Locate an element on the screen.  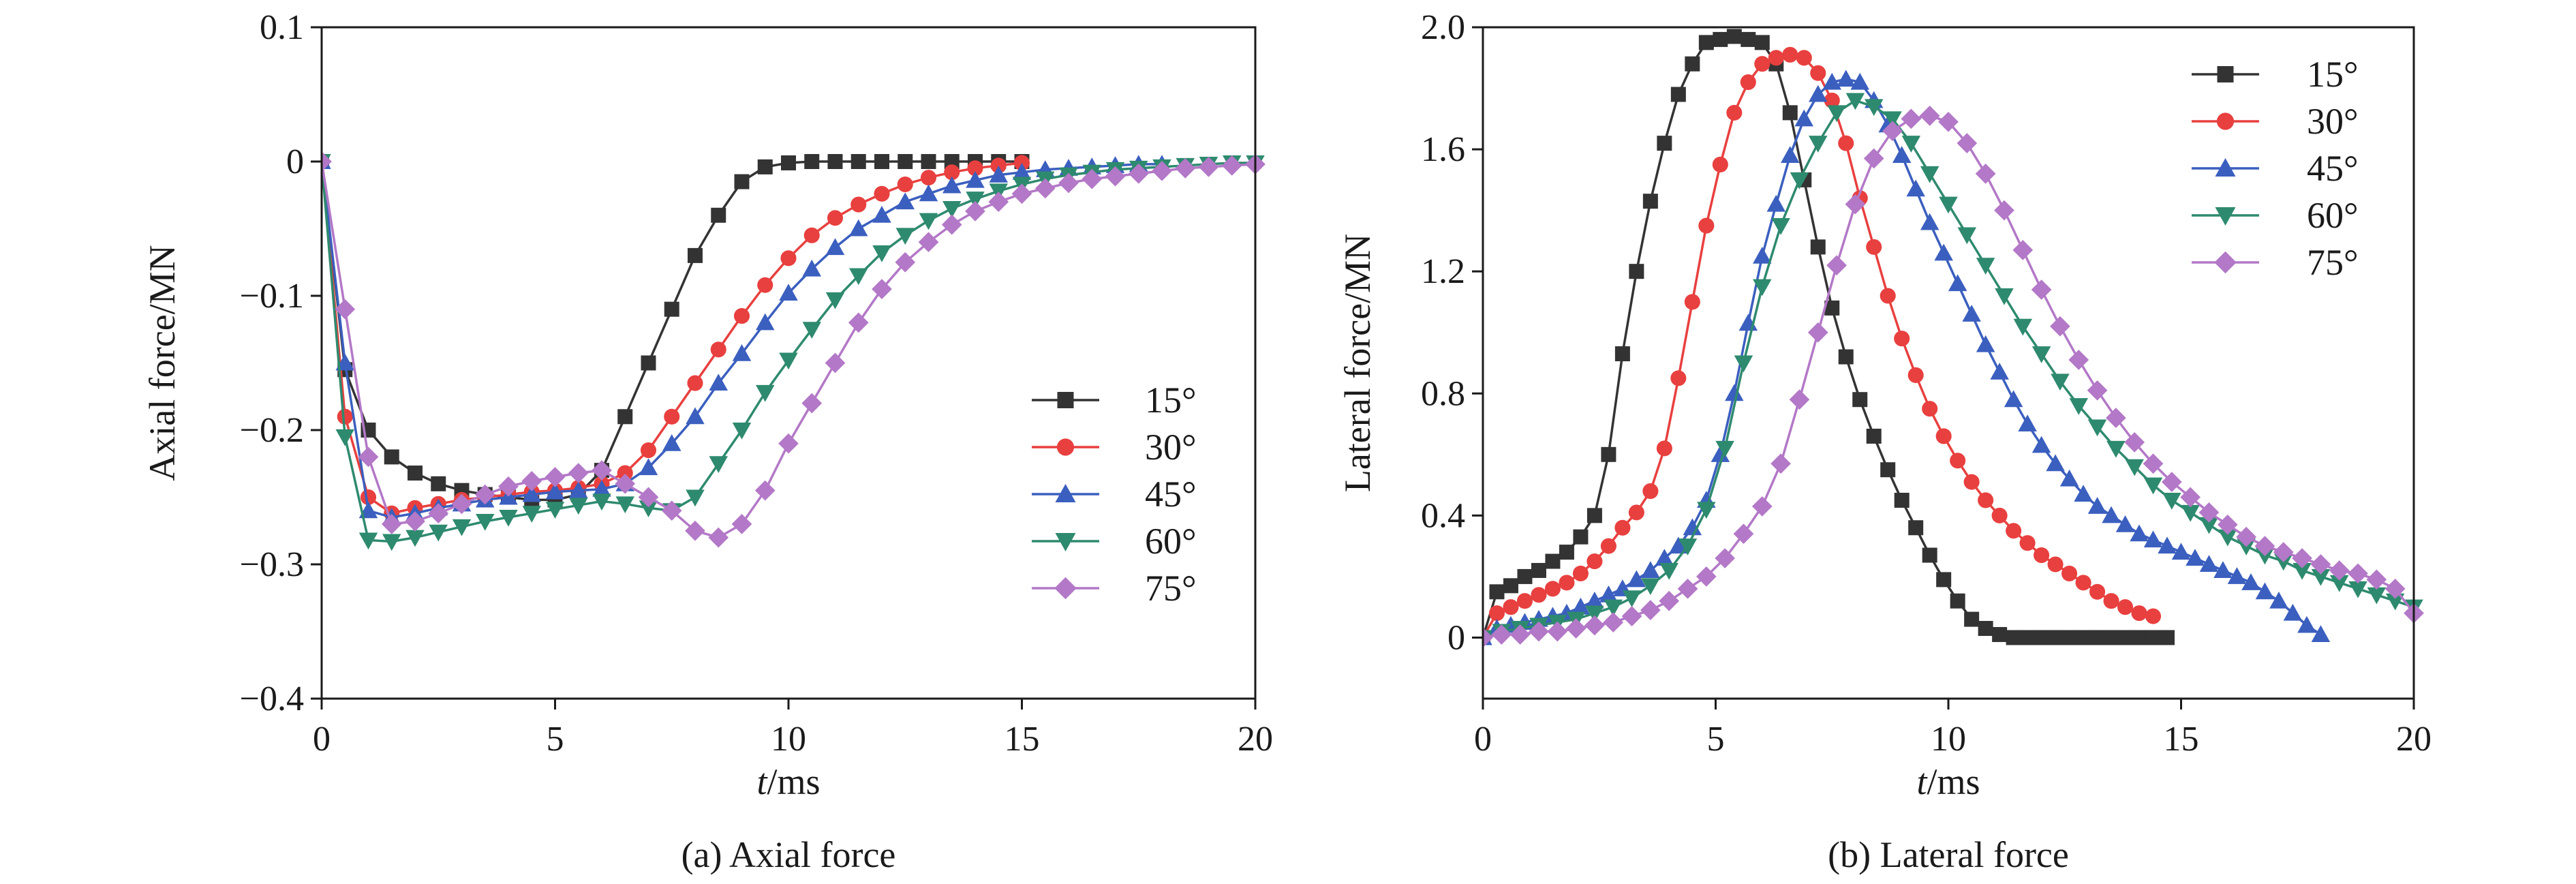
y-tick-label: −0.1 is located at coordinates (272, 296).